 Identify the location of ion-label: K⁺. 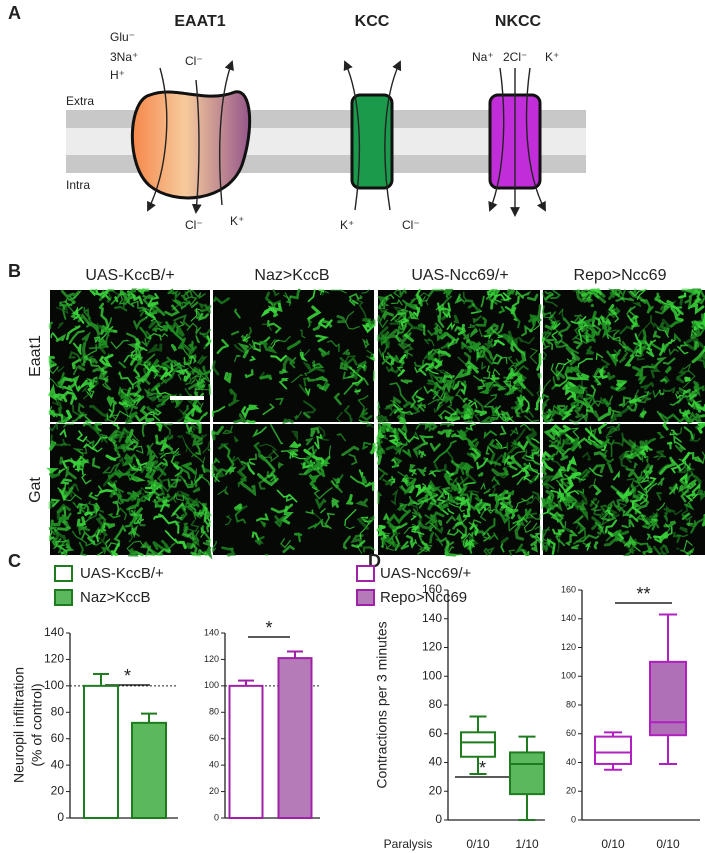
(347, 225).